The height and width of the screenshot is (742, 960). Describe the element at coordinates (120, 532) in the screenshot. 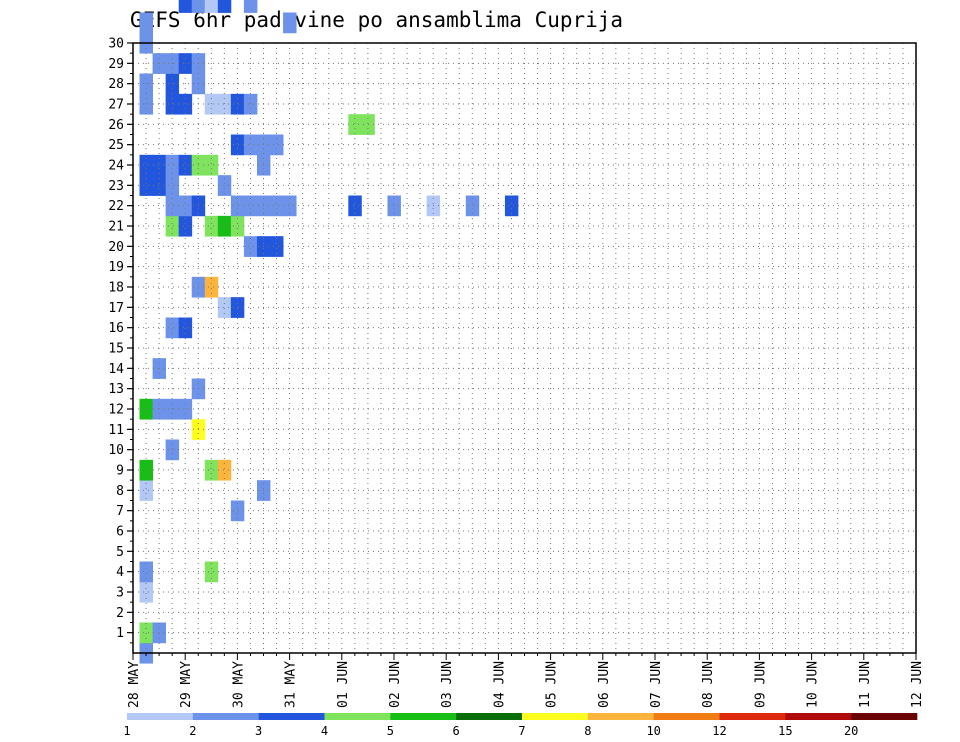

I see `y-tick-label: 6` at that location.